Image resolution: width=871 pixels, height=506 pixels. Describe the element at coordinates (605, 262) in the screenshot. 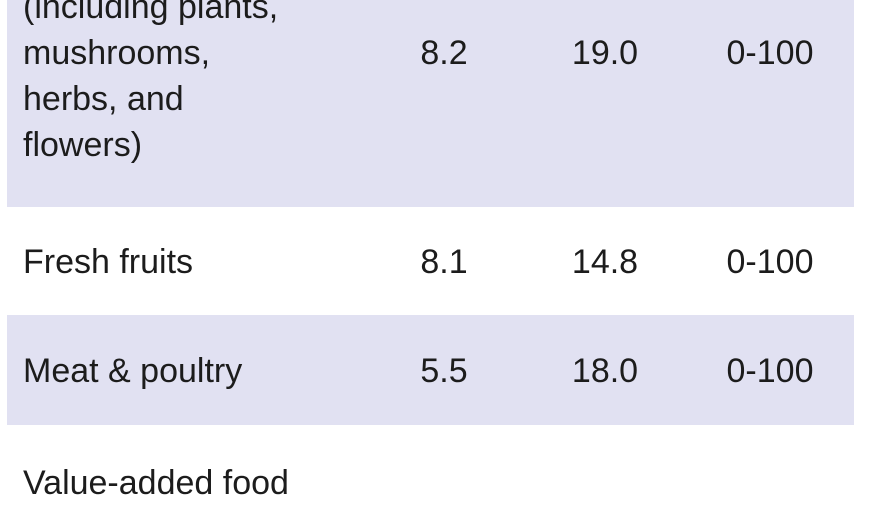

I see `table-cell-value: 14.8` at that location.